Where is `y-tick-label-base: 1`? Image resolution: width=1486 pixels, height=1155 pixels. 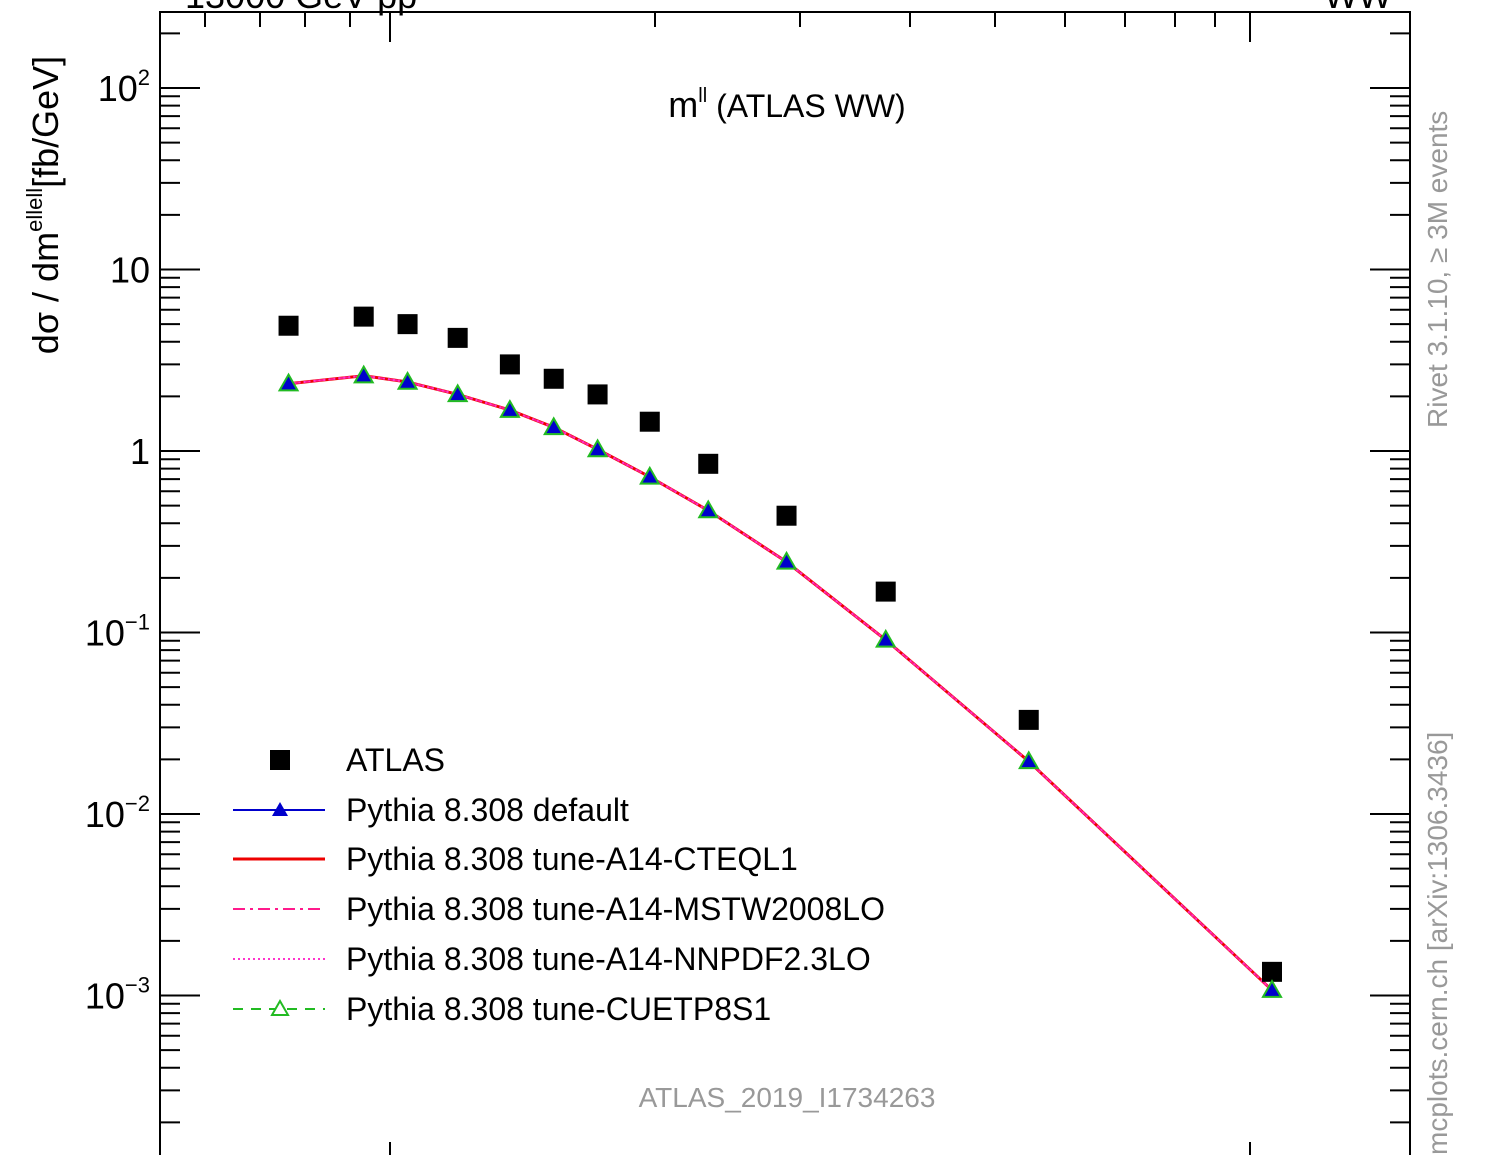 y-tick-label-base: 1 is located at coordinates (140, 451).